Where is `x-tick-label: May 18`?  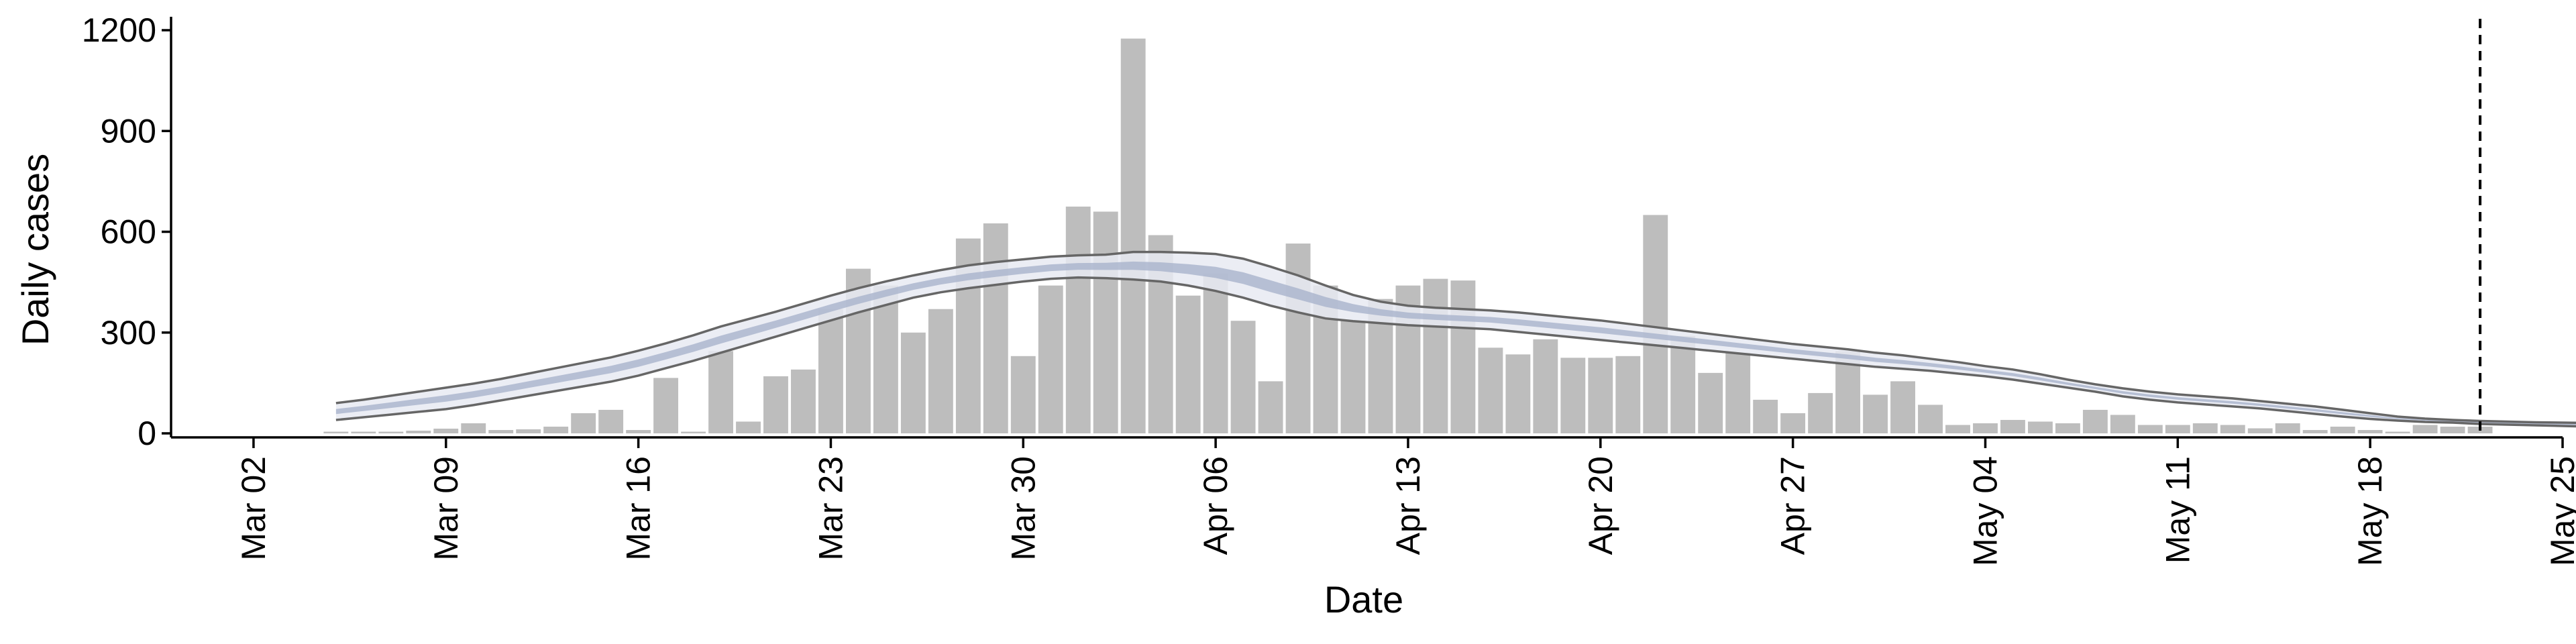 x-tick-label: May 18 is located at coordinates (2370, 511).